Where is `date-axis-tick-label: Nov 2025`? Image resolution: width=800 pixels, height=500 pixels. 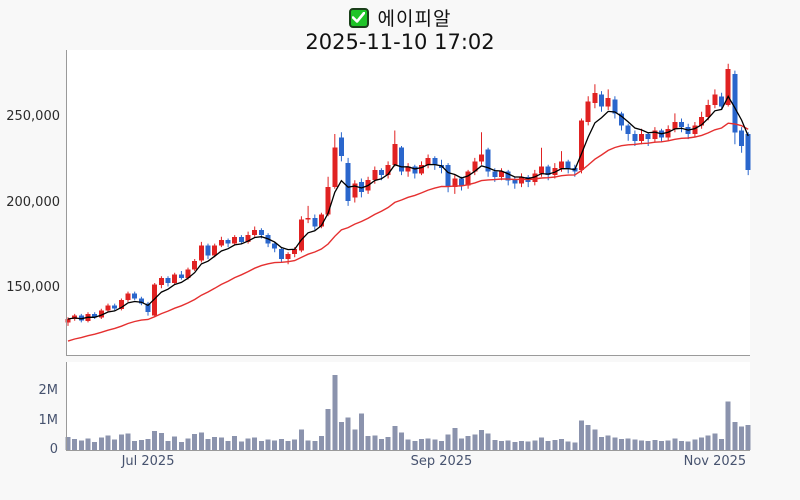
date-axis-tick-label: Nov 2025 is located at coordinates (715, 461).